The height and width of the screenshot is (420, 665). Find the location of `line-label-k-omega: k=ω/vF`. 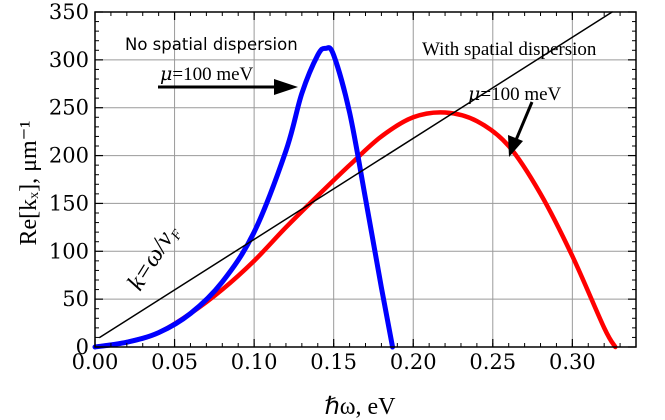

line-label-k-omega: k=ω/vF is located at coordinates (154, 258).